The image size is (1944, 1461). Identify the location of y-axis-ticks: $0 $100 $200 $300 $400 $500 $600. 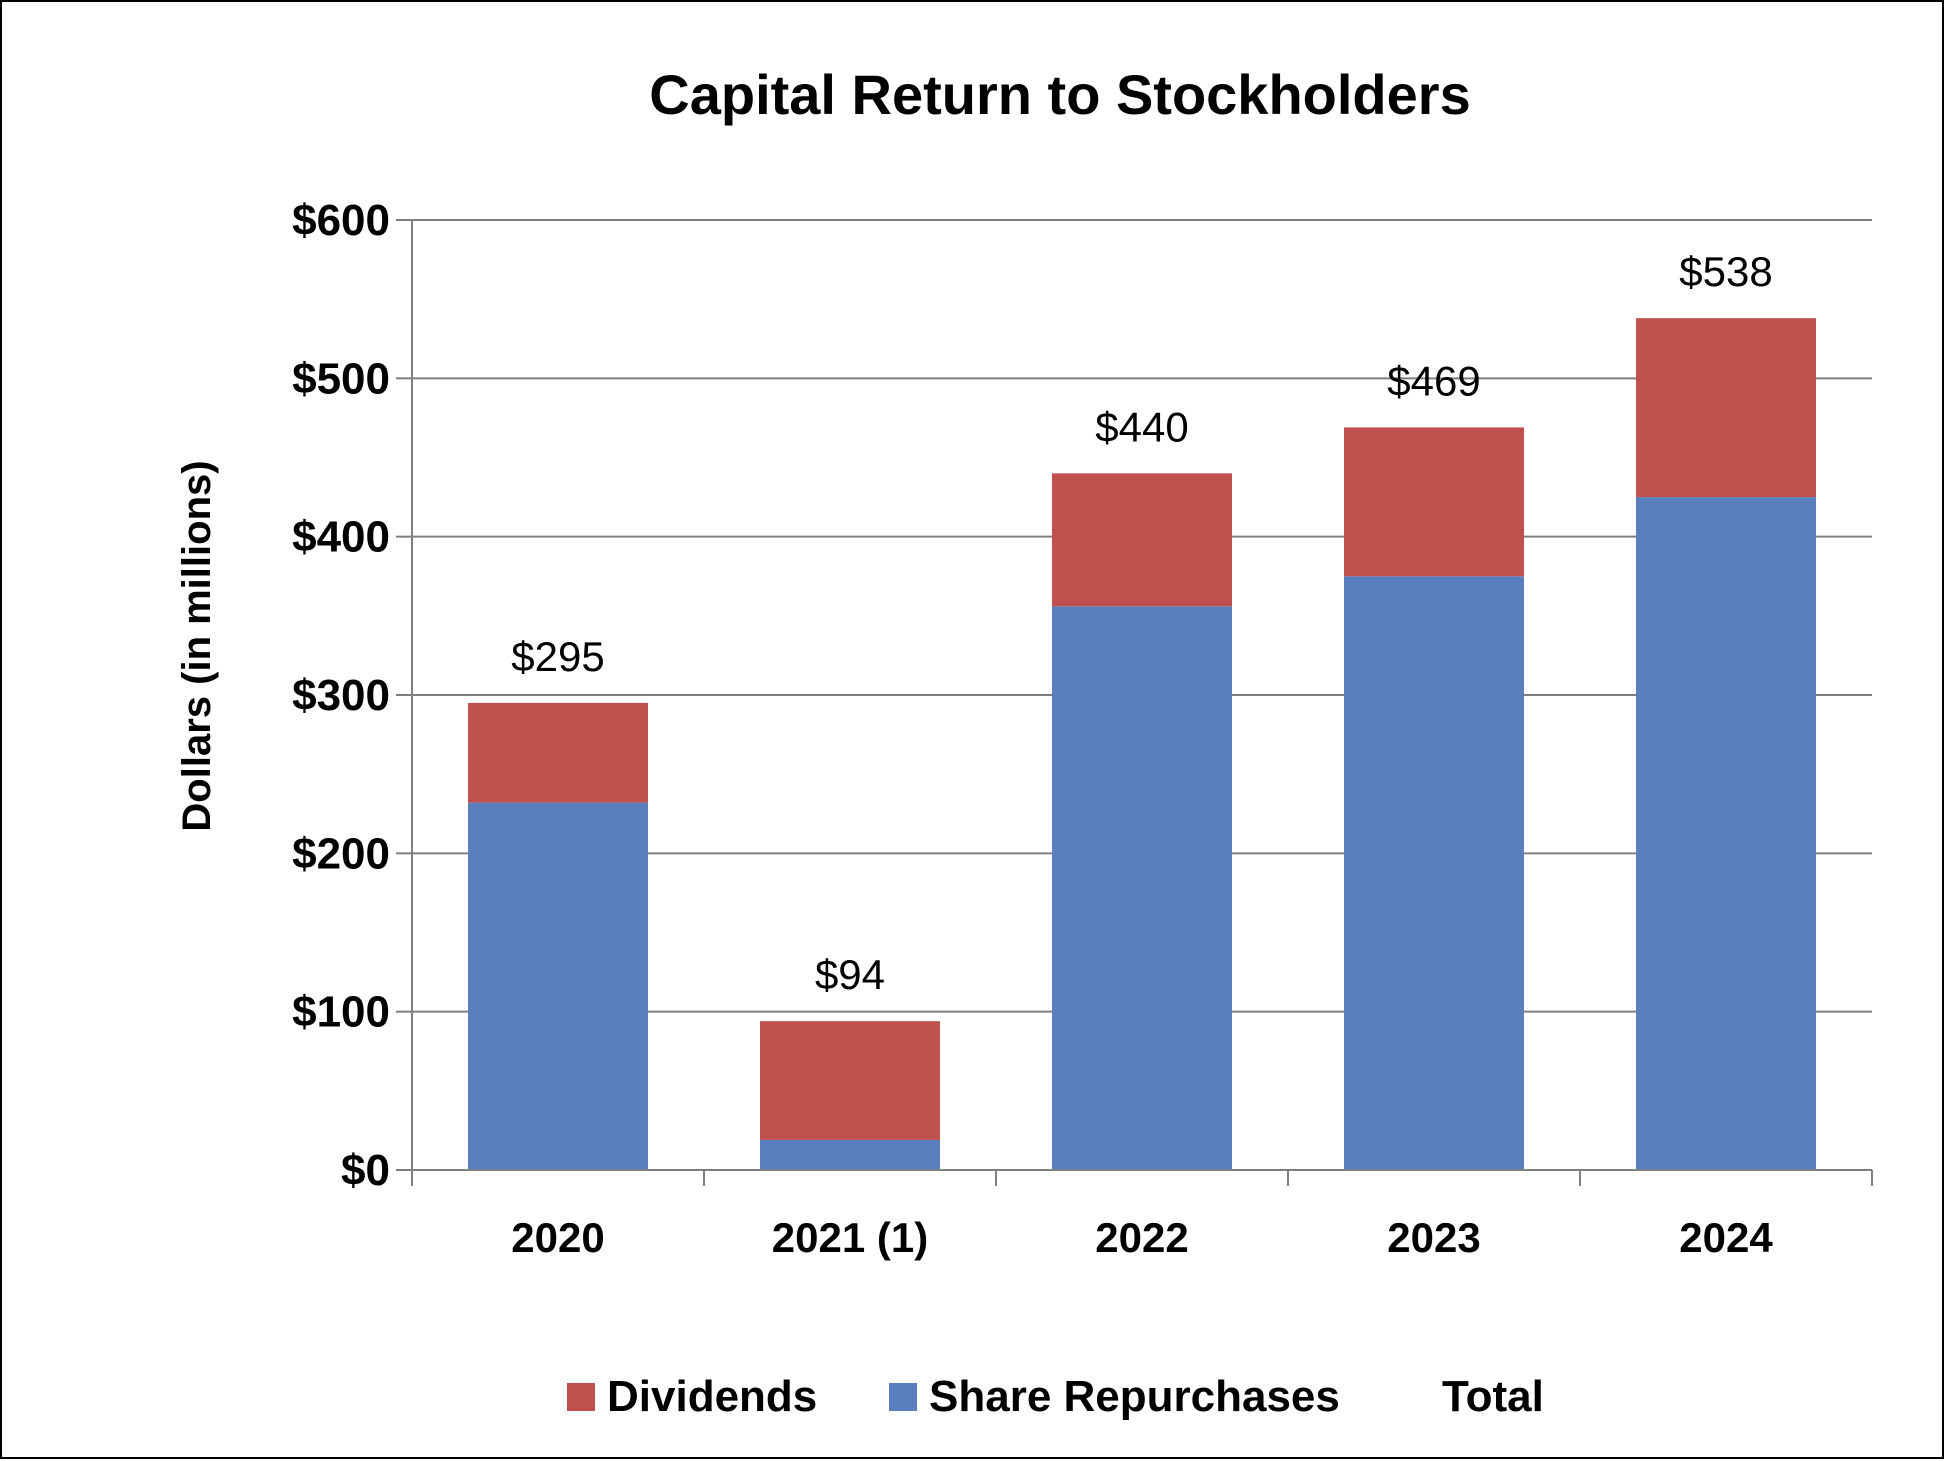
(352, 695).